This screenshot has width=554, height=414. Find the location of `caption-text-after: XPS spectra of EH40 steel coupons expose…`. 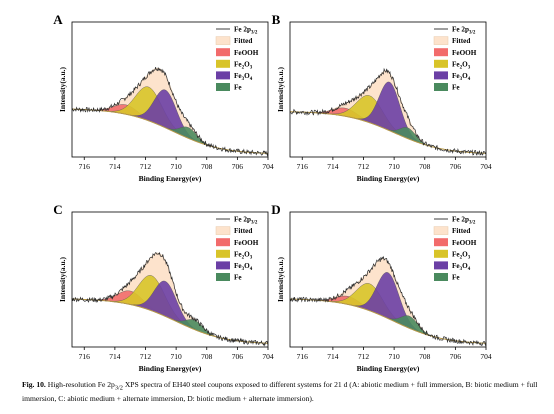

caption-text-after: XPS spectra of EH40 steel coupons expose… is located at coordinates (280, 391).